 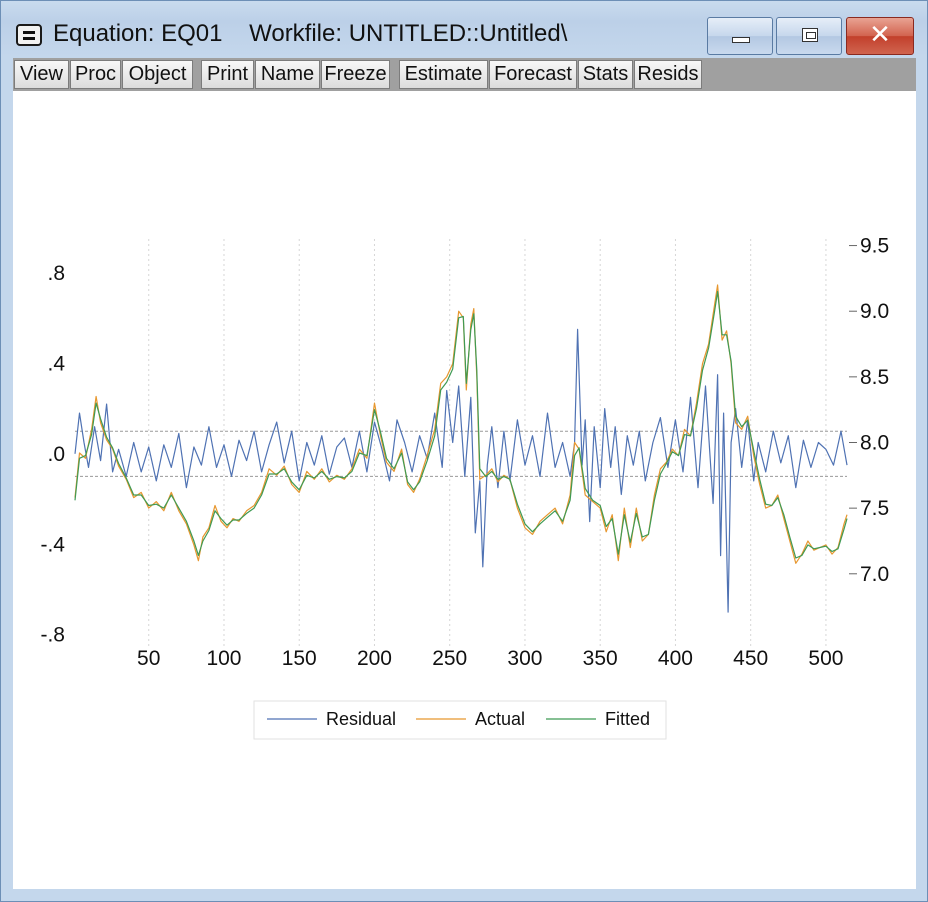 I want to click on object-button: Object, so click(x=157, y=74).